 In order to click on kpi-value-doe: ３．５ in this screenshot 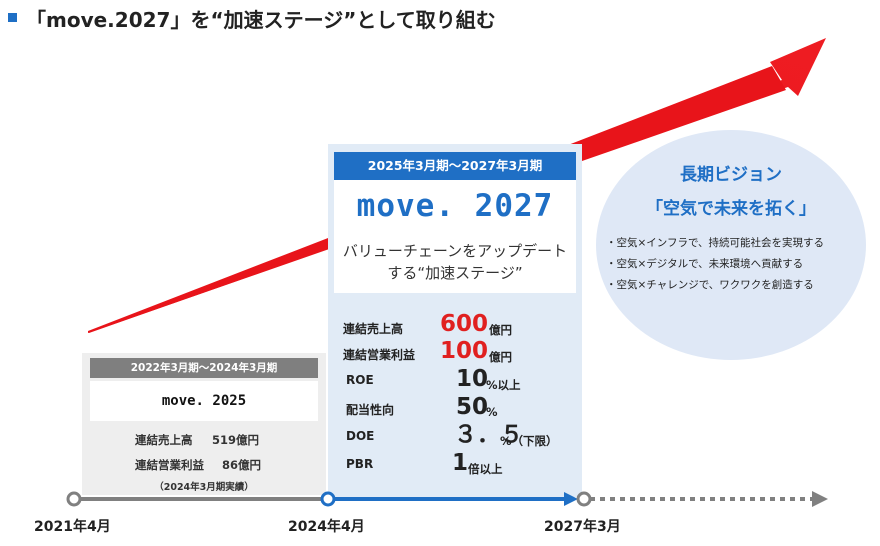, I will do `click(488, 435)`.